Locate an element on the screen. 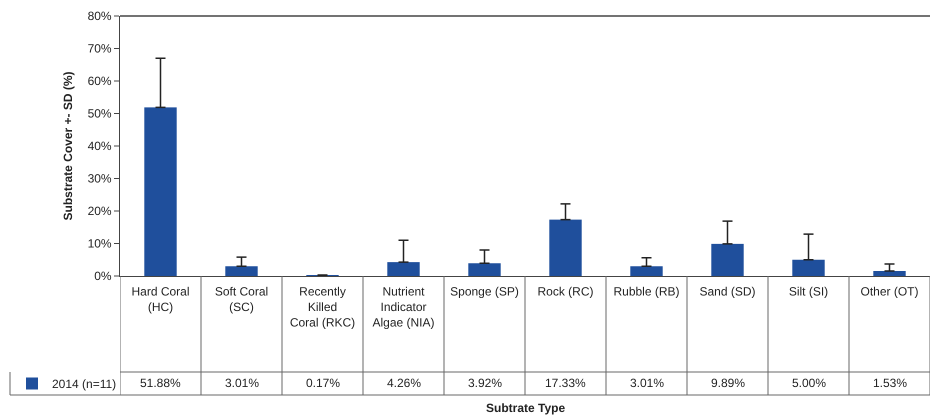  x-tick-label: Recently Killed Coral (RKC) is located at coordinates (323, 307).